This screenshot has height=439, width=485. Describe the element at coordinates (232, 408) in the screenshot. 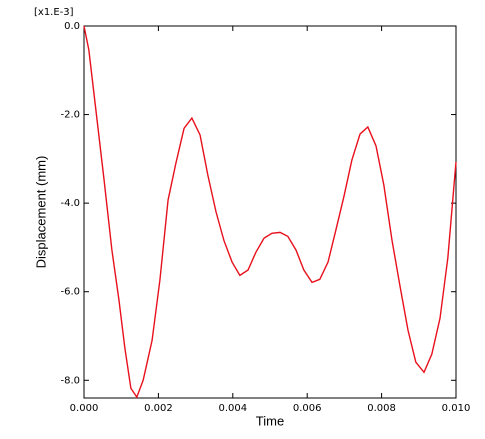

I see `x-tick-label: 0.004` at that location.